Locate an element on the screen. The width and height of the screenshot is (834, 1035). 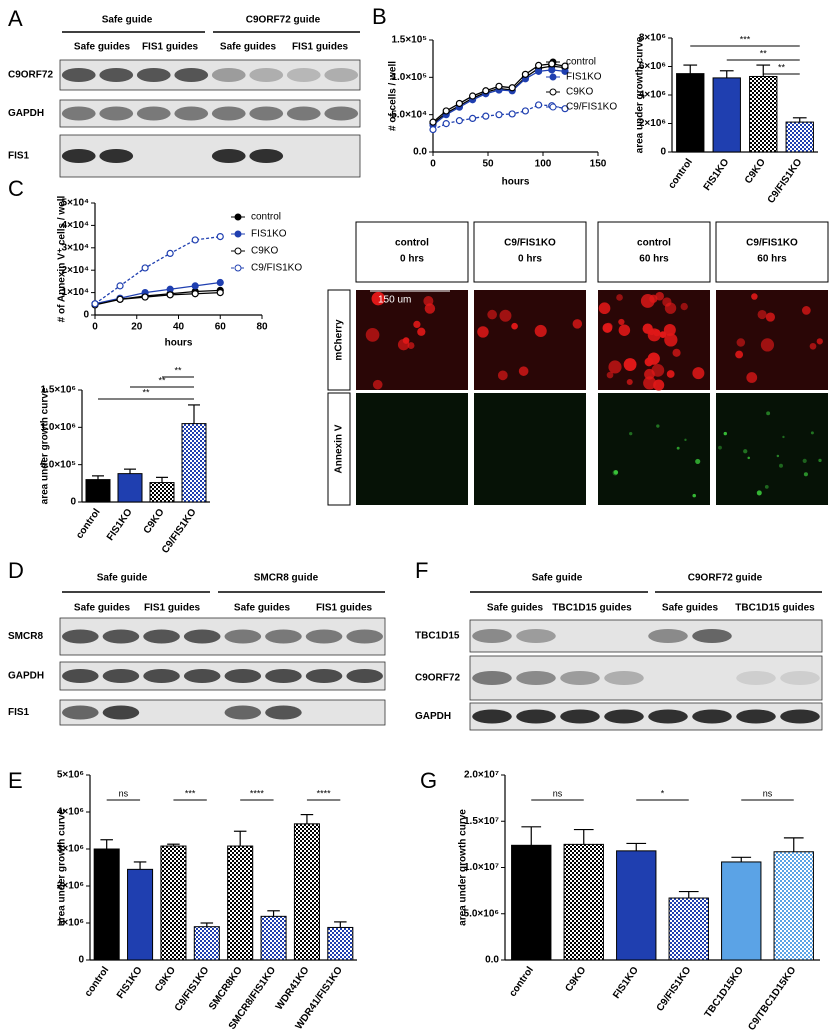
y-tick-label: 1×10⁴ is located at coordinates (76, 292).